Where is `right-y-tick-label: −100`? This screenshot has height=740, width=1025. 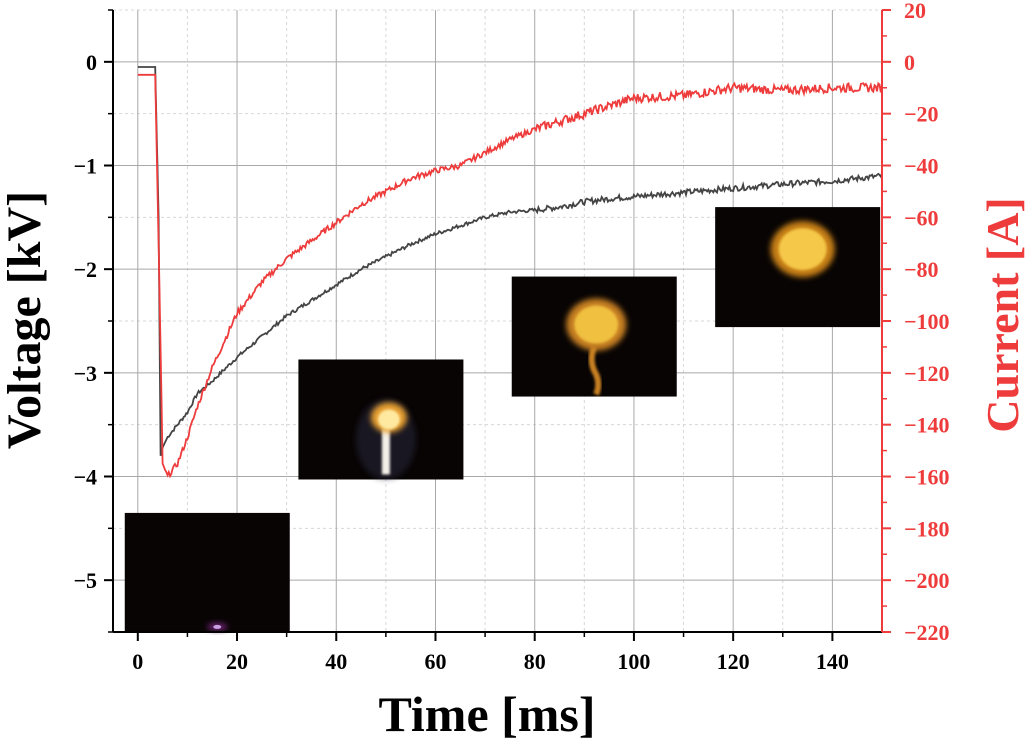 right-y-tick-label: −100 is located at coordinates (927, 321).